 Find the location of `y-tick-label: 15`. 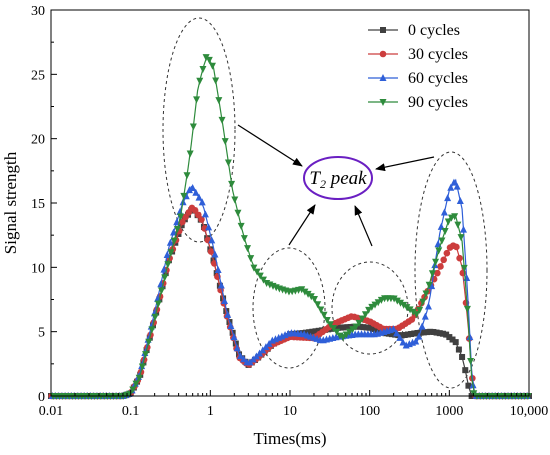

y-tick-label: 15 is located at coordinates (38, 204).